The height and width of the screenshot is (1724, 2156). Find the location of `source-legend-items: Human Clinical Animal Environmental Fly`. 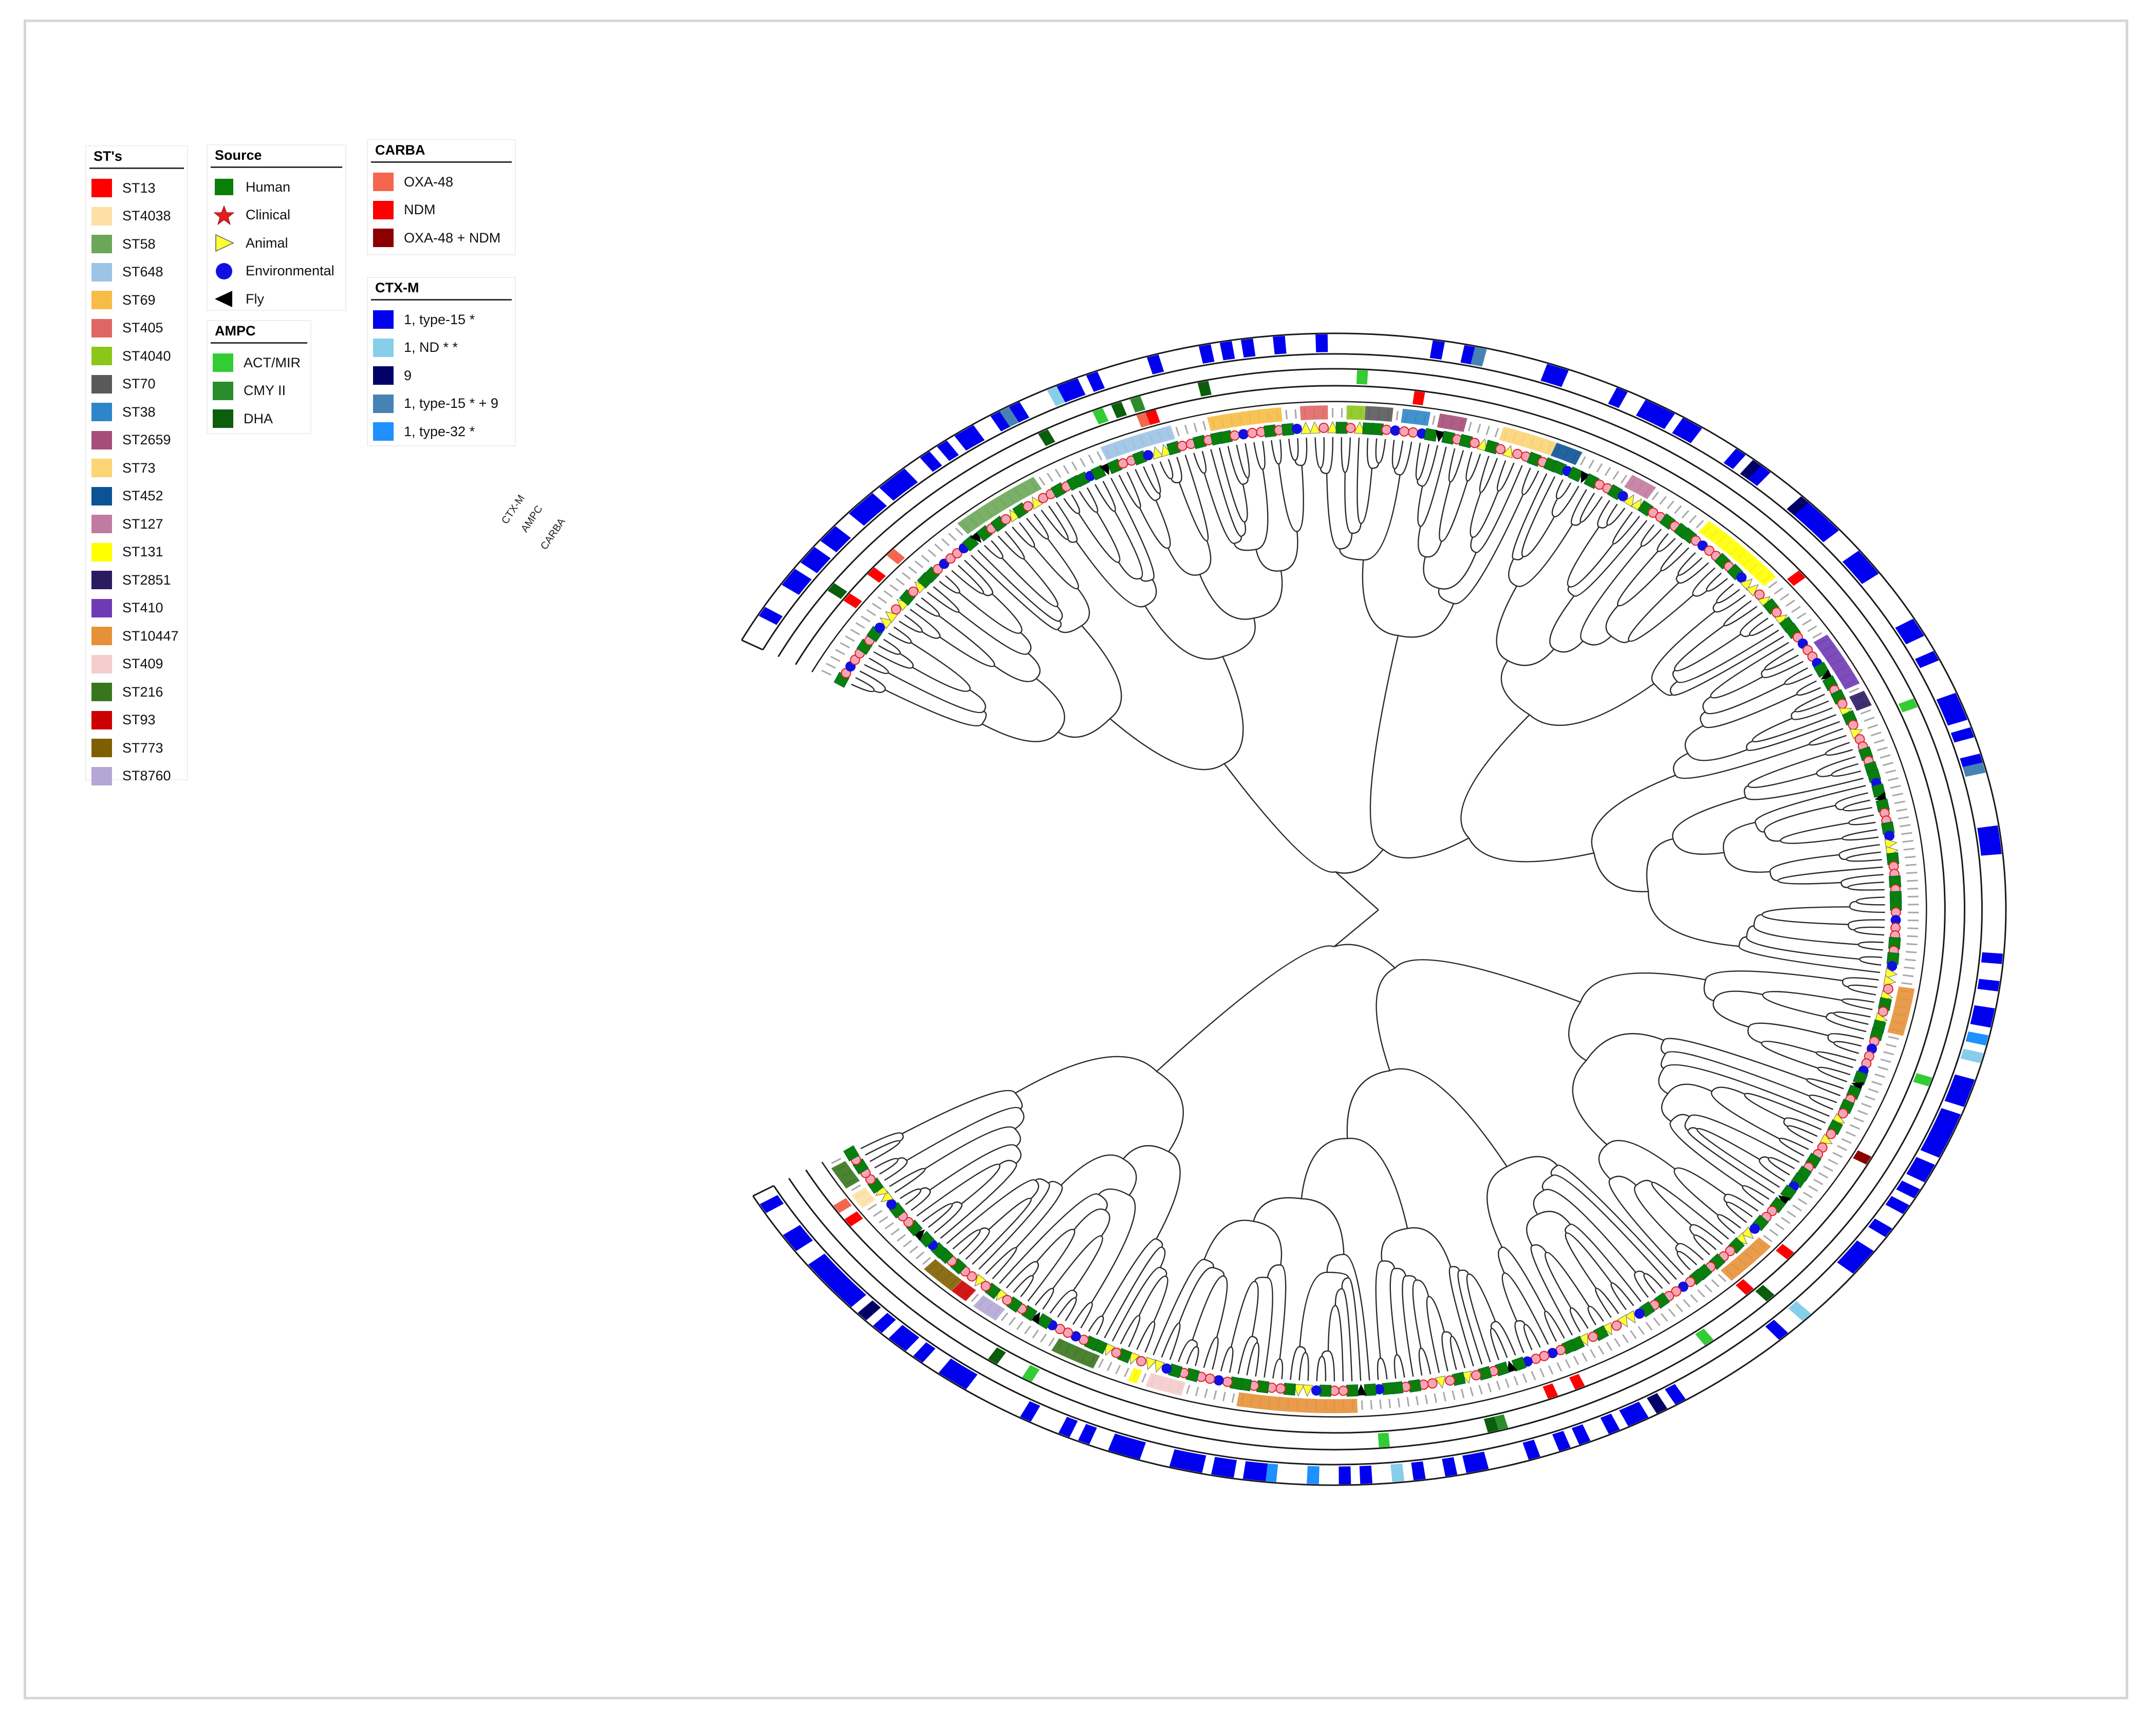

source-legend-items: Human Clinical Animal Environmental Fly is located at coordinates (276, 243).